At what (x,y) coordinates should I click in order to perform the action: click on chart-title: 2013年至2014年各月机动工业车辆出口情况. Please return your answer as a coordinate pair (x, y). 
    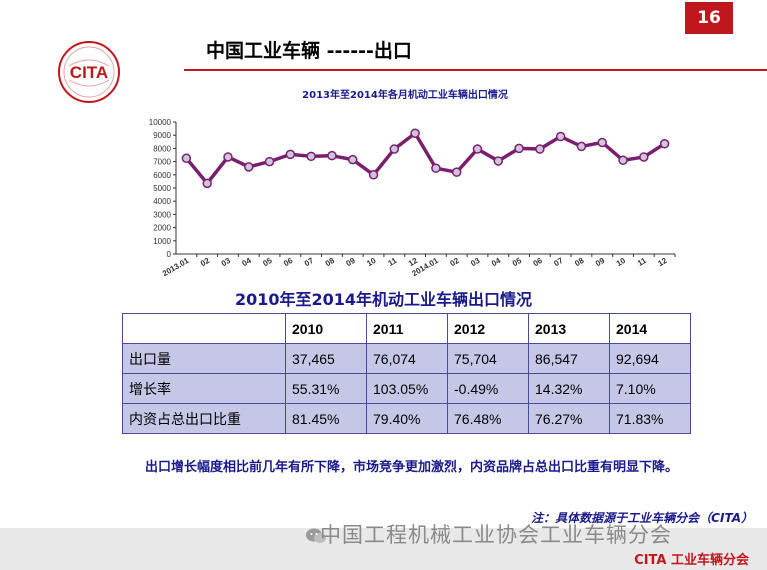
    Looking at the image, I should click on (405, 94).